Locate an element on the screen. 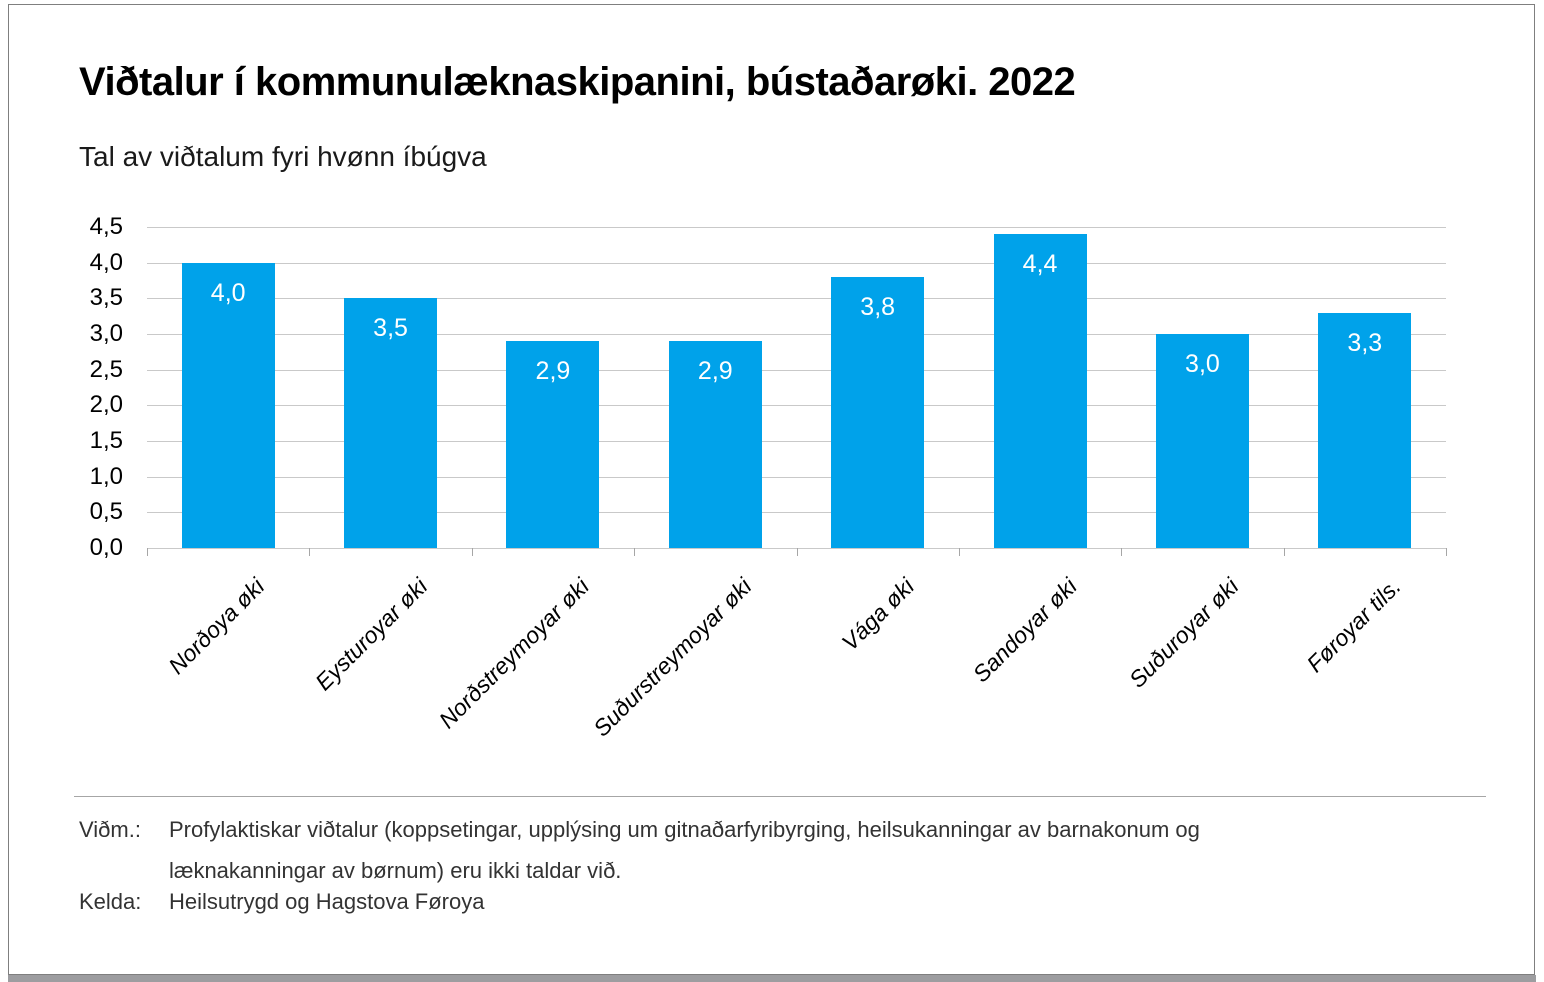 This screenshot has height=982, width=1544. bar-6: 4,4 is located at coordinates (1040, 391).